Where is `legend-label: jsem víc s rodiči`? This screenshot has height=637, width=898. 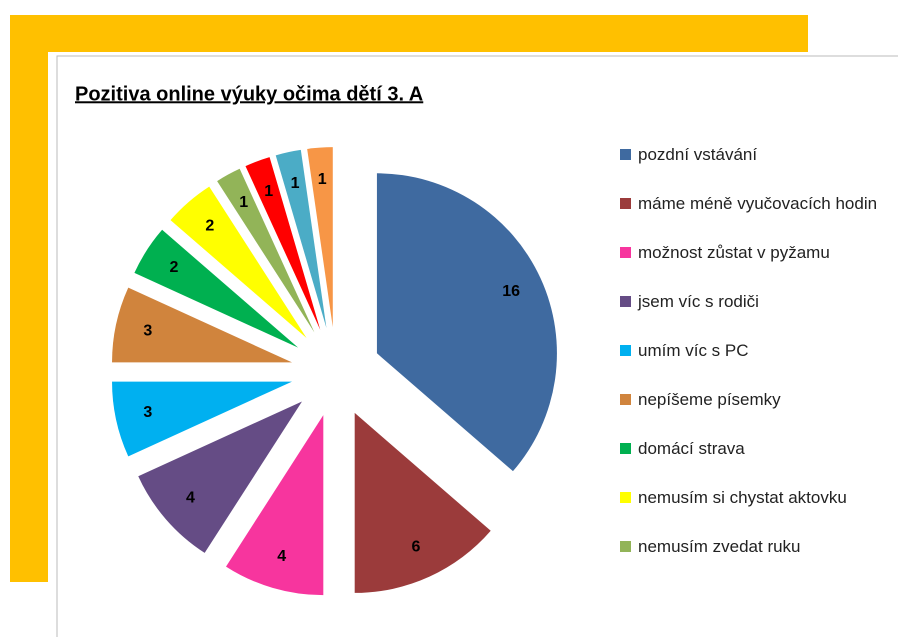
legend-label: jsem víc s rodiči is located at coordinates (698, 301).